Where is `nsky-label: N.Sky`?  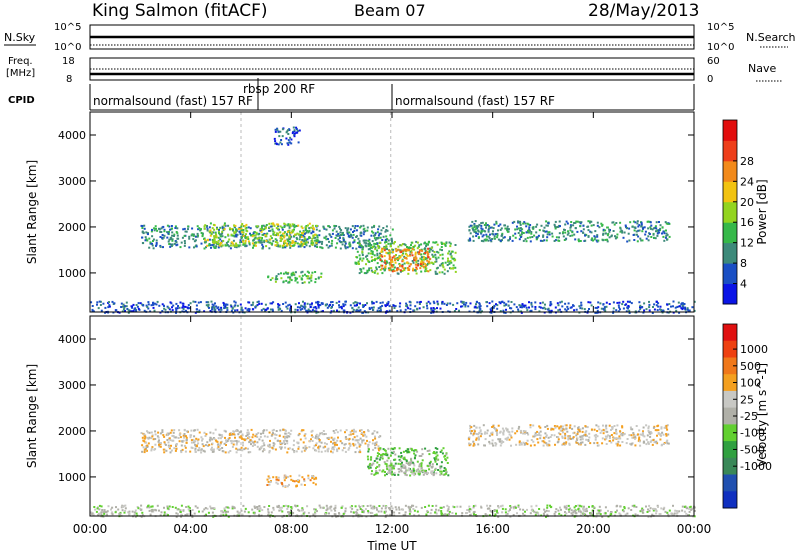
nsky-label: N.Sky is located at coordinates (20, 37).